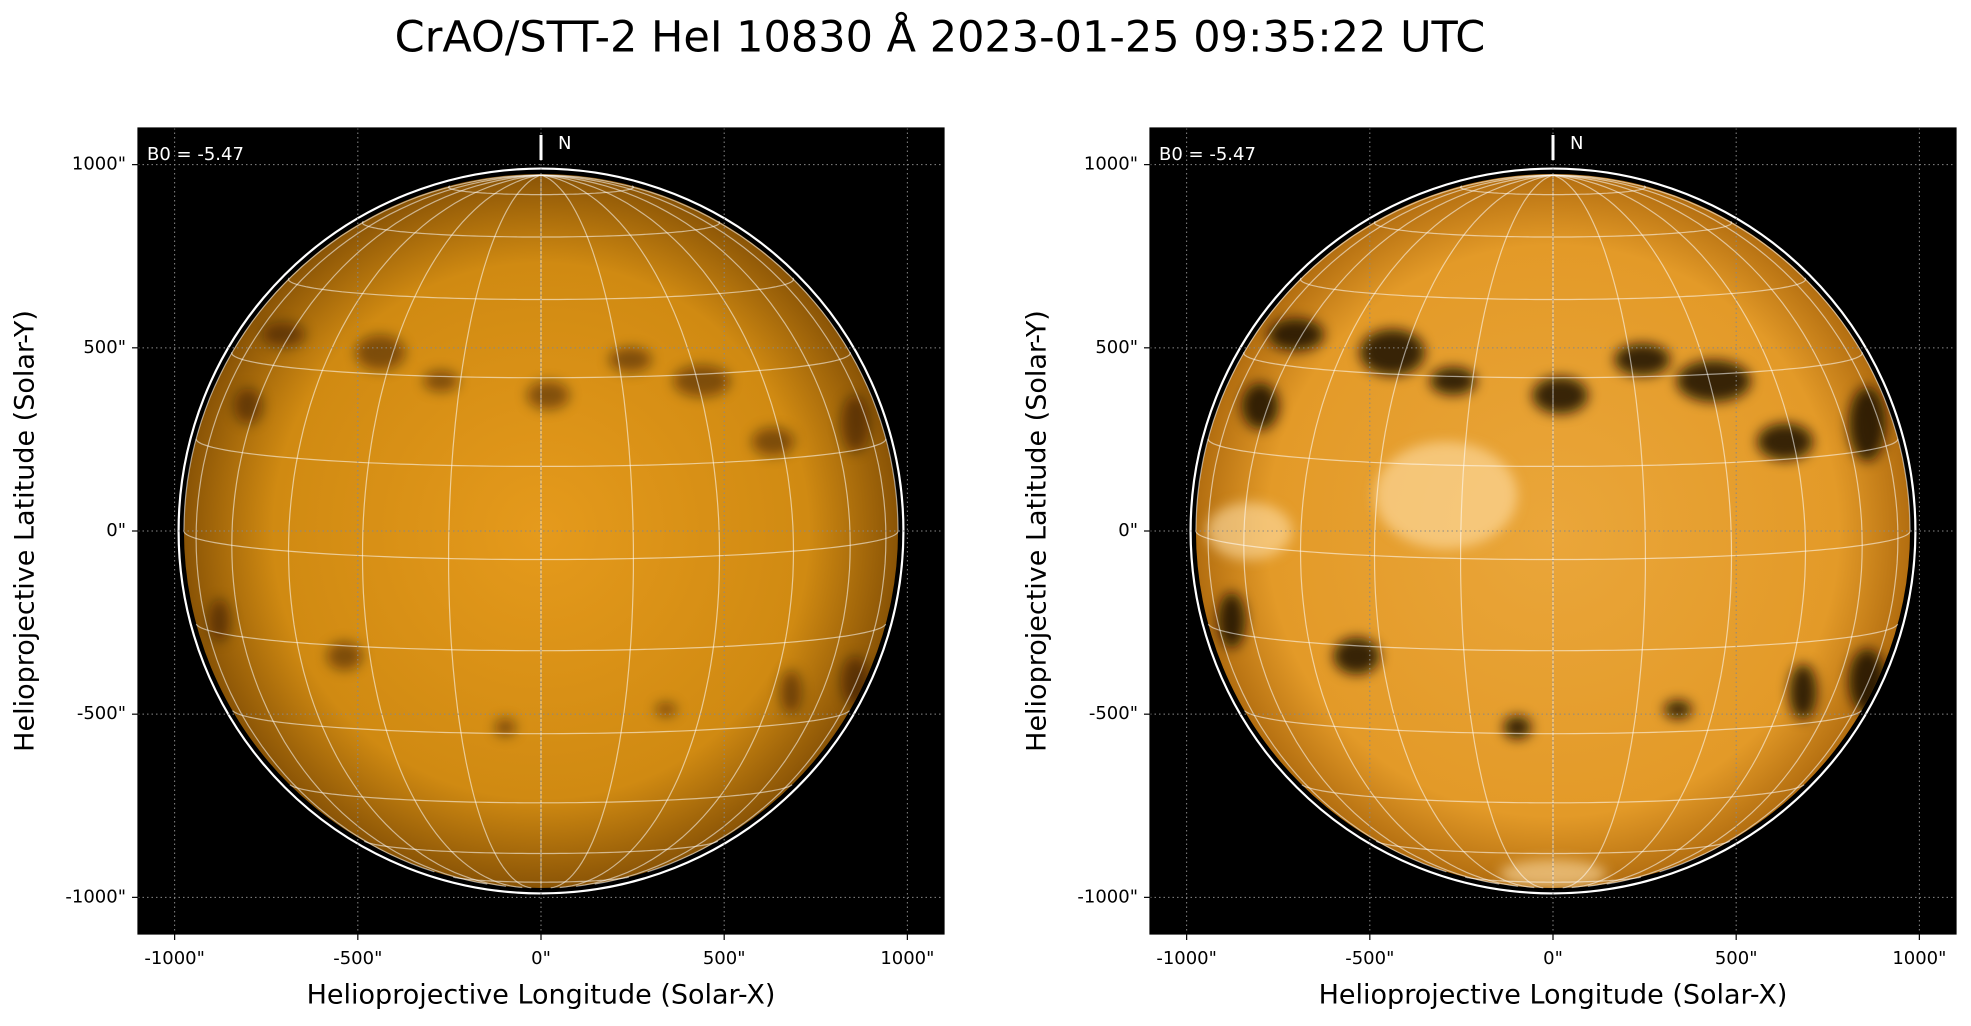  What do you see at coordinates (1446, 495) in the screenshot?
I see `bright-feature` at bounding box center [1446, 495].